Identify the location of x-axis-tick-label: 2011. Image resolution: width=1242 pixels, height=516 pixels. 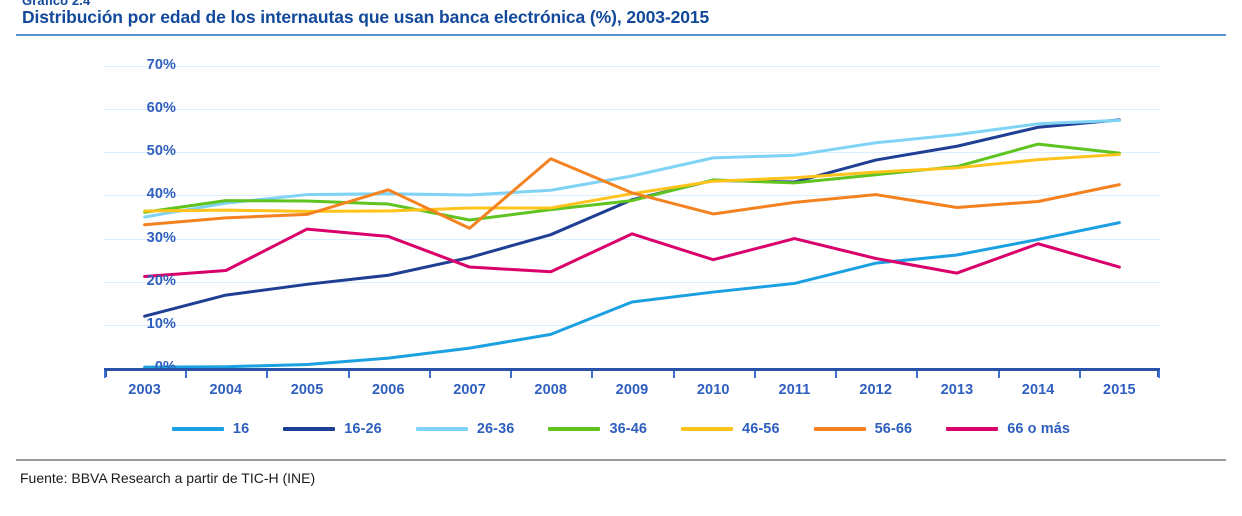
(794, 390).